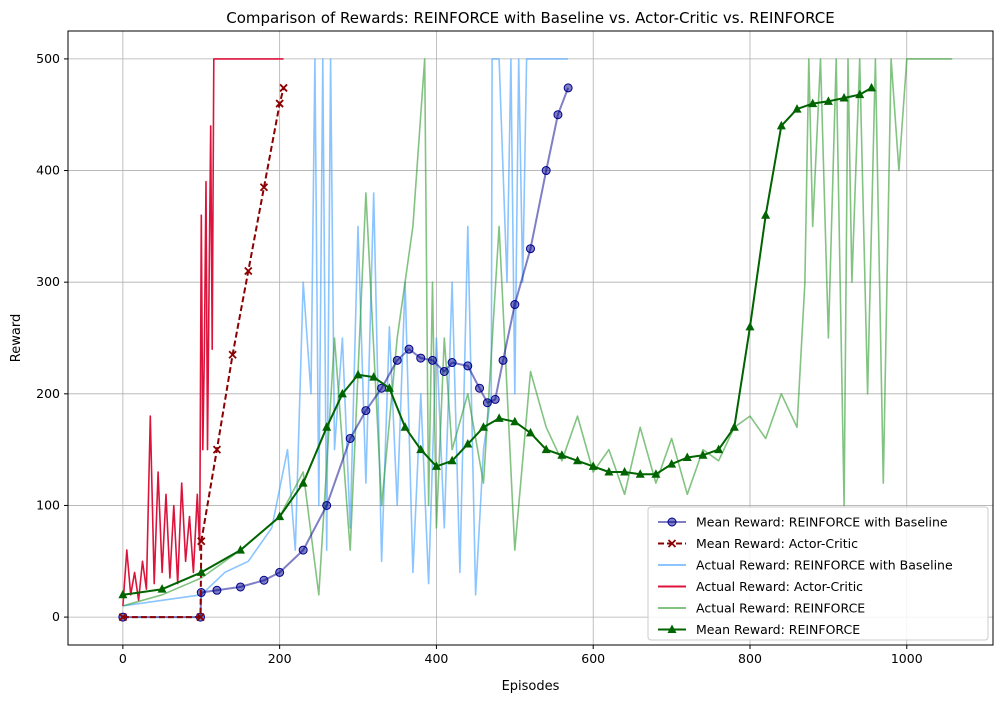  Describe the element at coordinates (531, 686) in the screenshot. I see `x-axis-label: Episodes` at that location.